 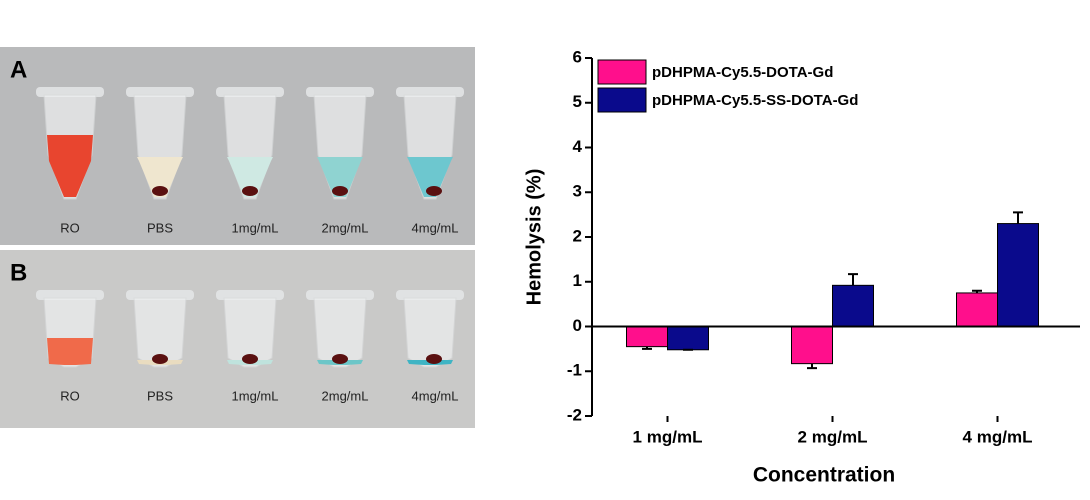 I want to click on y-tick-label: 0, so click(x=577, y=325).